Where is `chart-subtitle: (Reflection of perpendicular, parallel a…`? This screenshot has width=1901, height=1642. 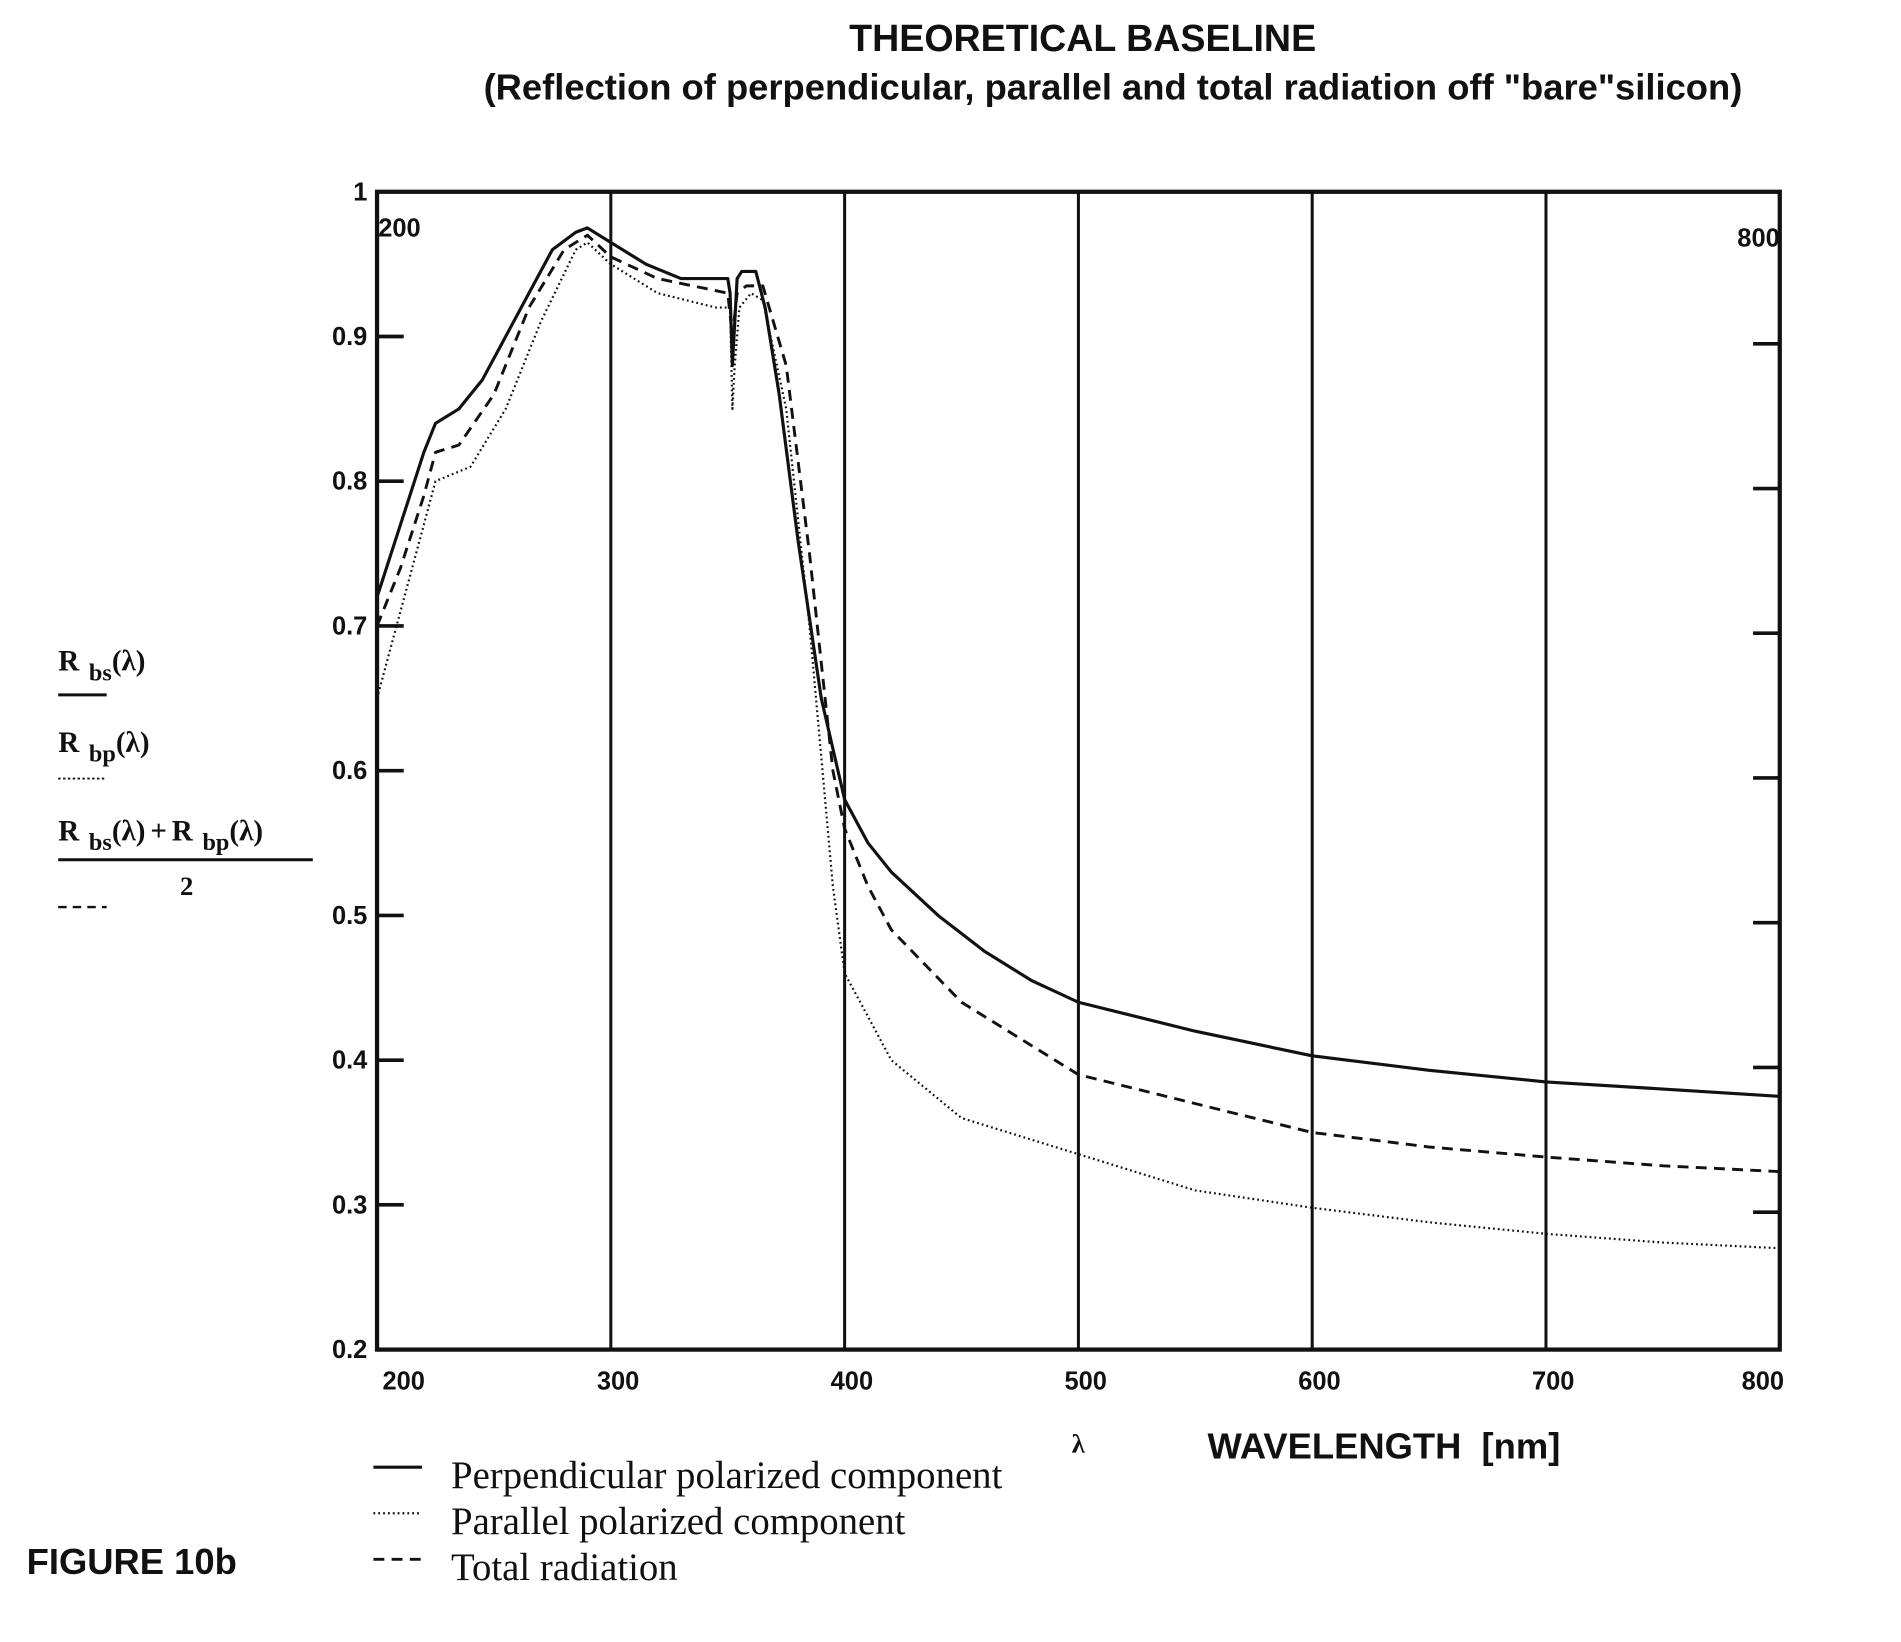
chart-subtitle: (Reflection of perpendicular, parallel a… is located at coordinates (1113, 87).